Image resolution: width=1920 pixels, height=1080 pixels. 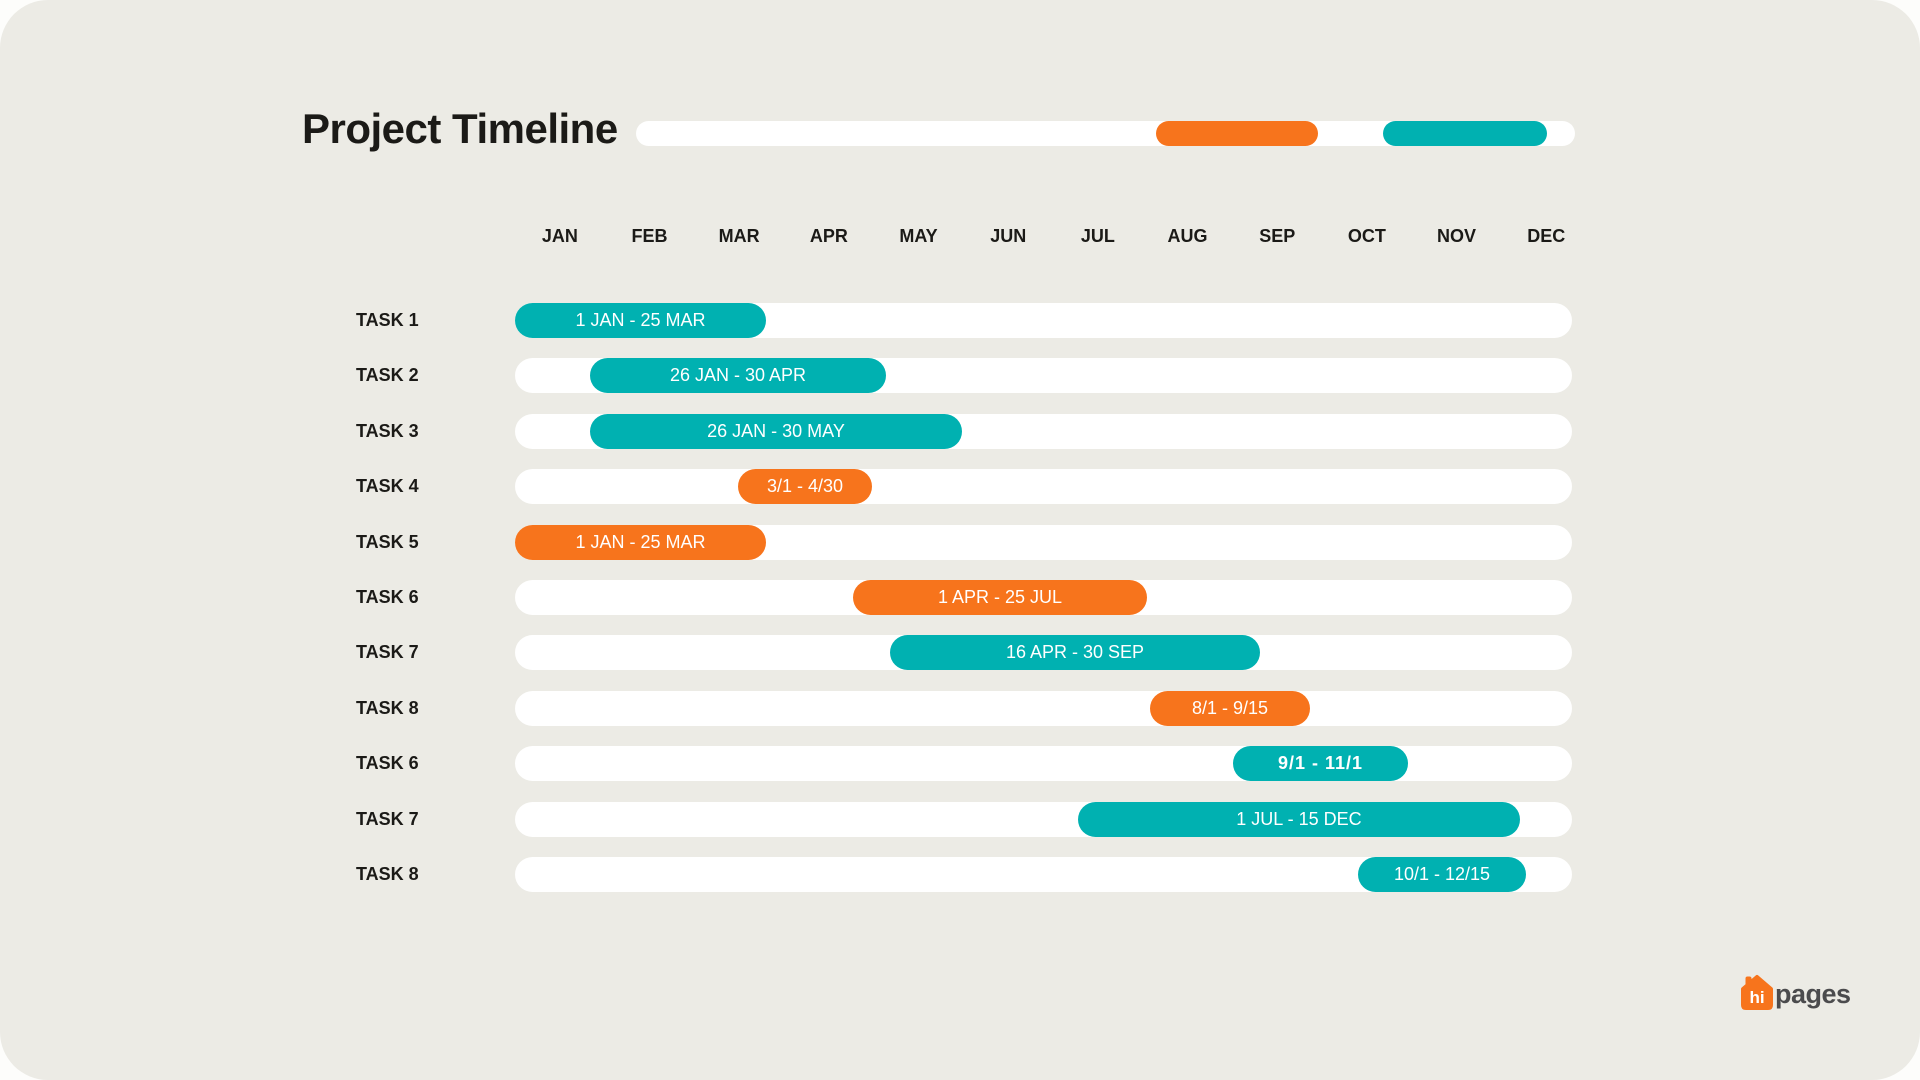 What do you see at coordinates (1366, 236) in the screenshot?
I see `month-label-oct: OCT` at bounding box center [1366, 236].